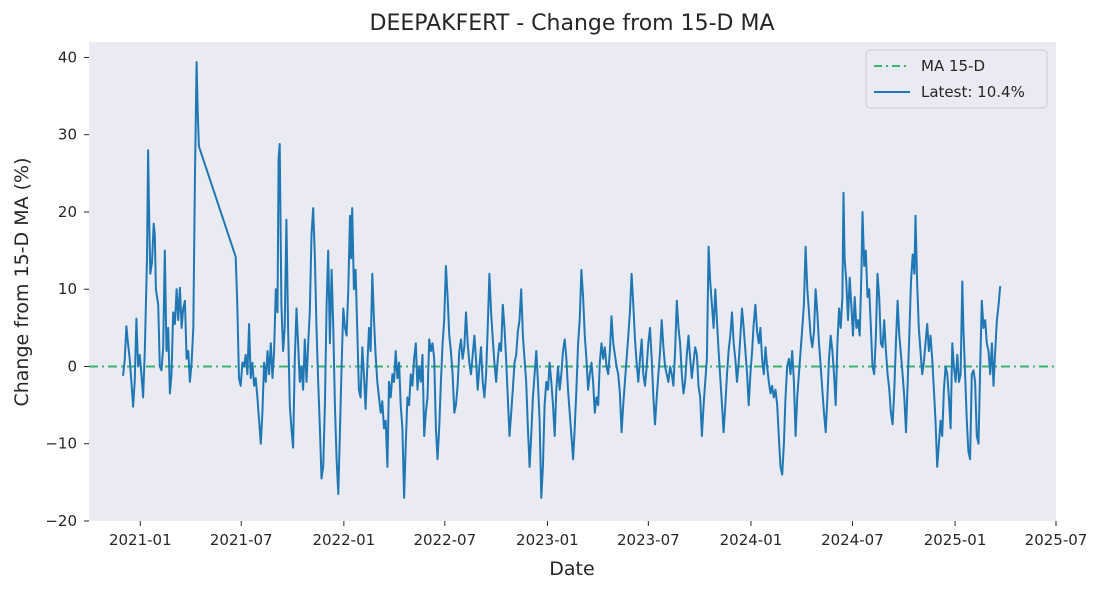 The width and height of the screenshot is (1104, 592). I want to click on x-tick-label: 2021-07, so click(241, 540).